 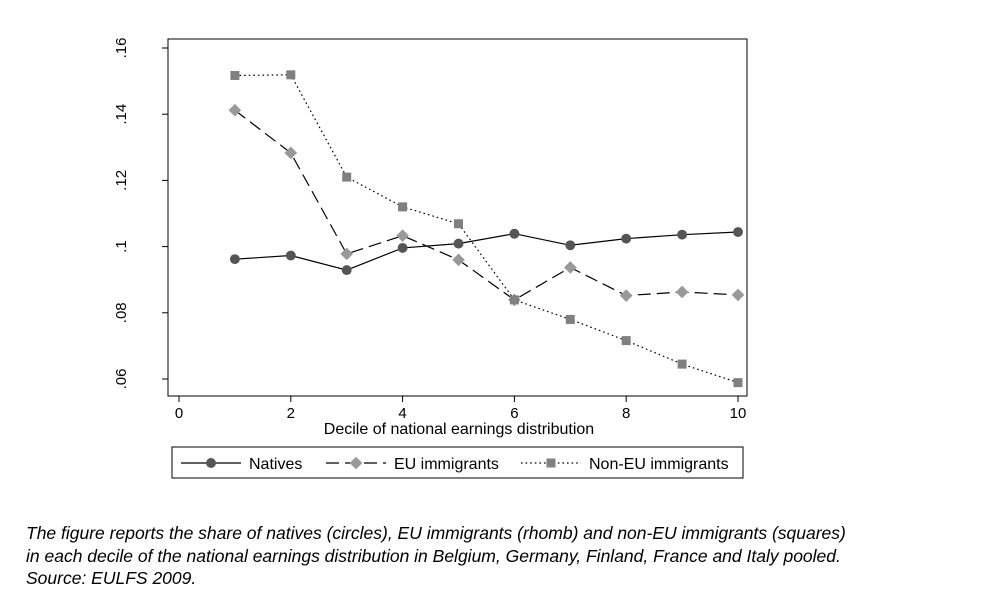 I want to click on x-tick-label: 4, so click(x=402, y=413).